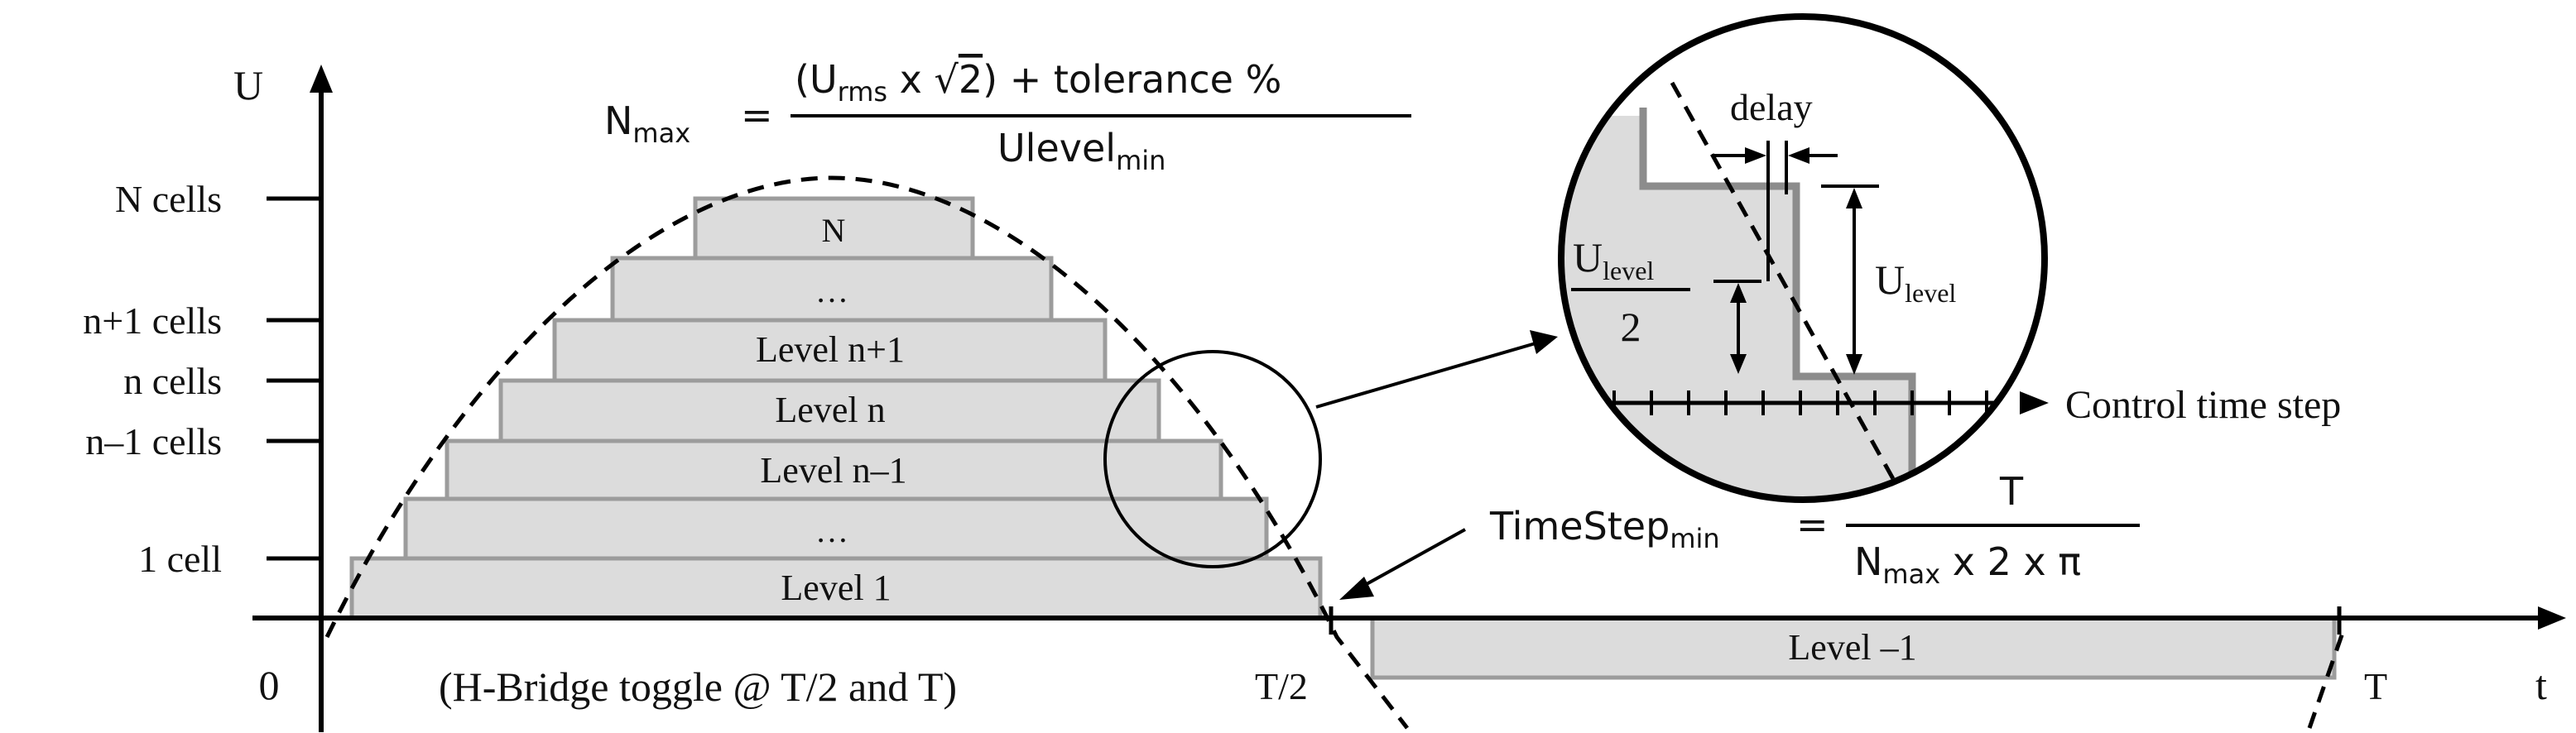 The image size is (2576, 733). Describe the element at coordinates (1738, 293) in the screenshot. I see `half-level-arrow-up` at that location.